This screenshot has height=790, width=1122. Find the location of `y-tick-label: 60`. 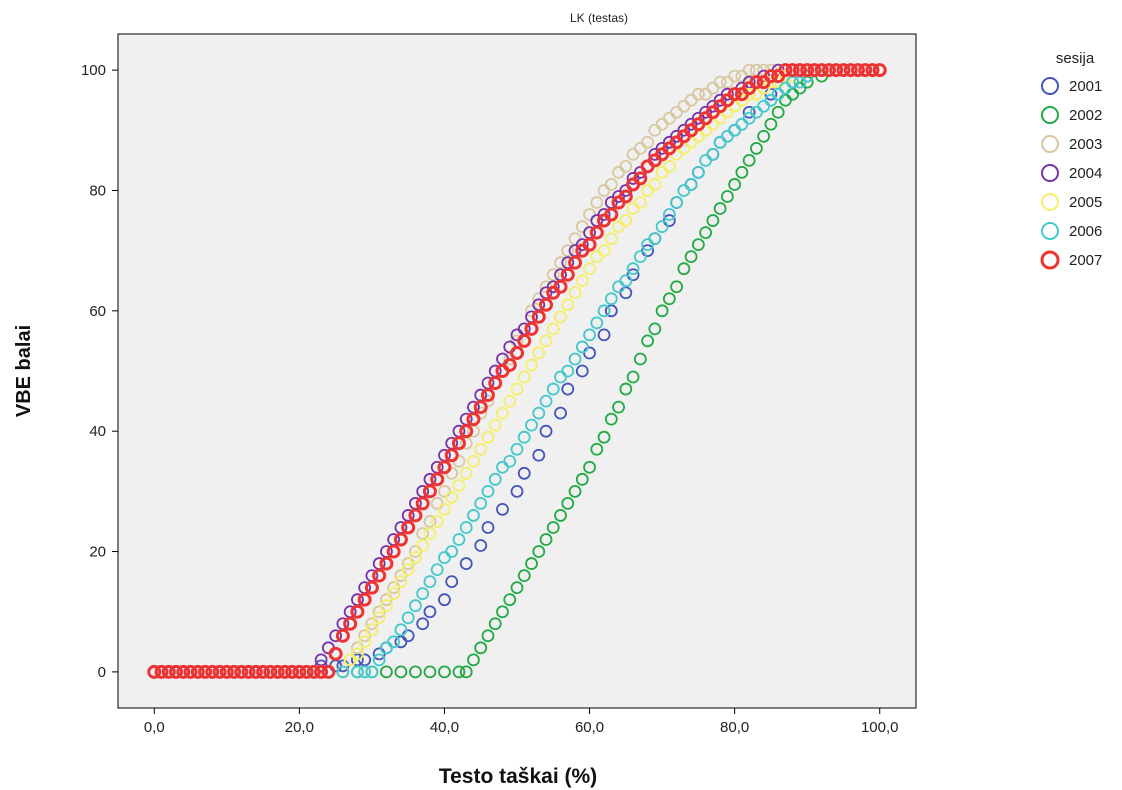

y-tick-label: 60 is located at coordinates (97, 311).